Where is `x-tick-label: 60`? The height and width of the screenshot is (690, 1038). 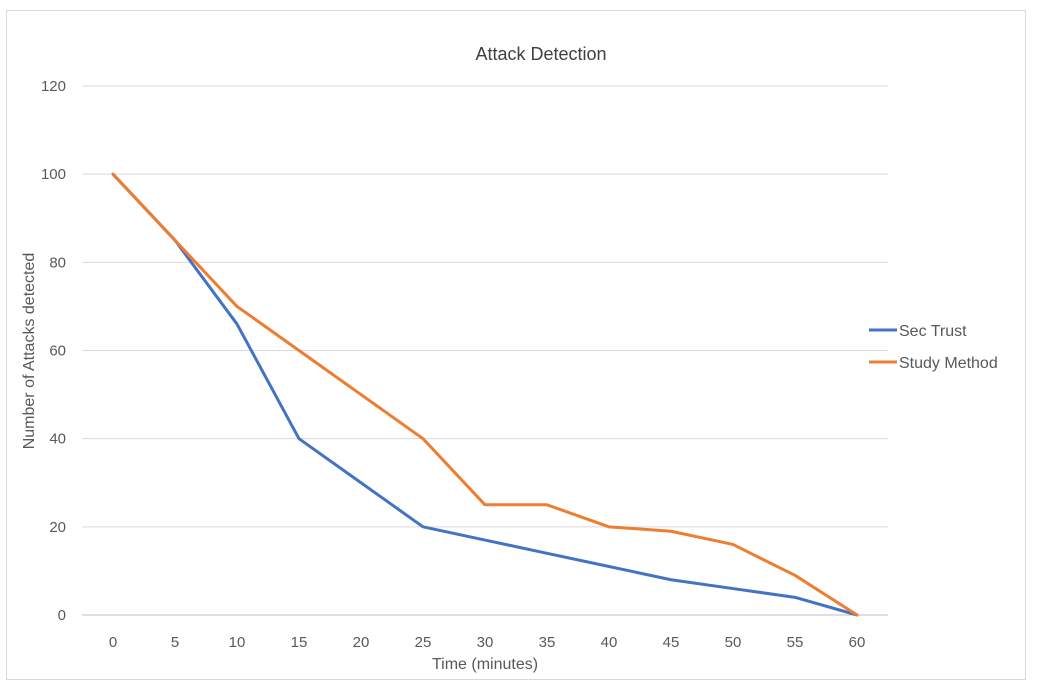
x-tick-label: 60 is located at coordinates (857, 642).